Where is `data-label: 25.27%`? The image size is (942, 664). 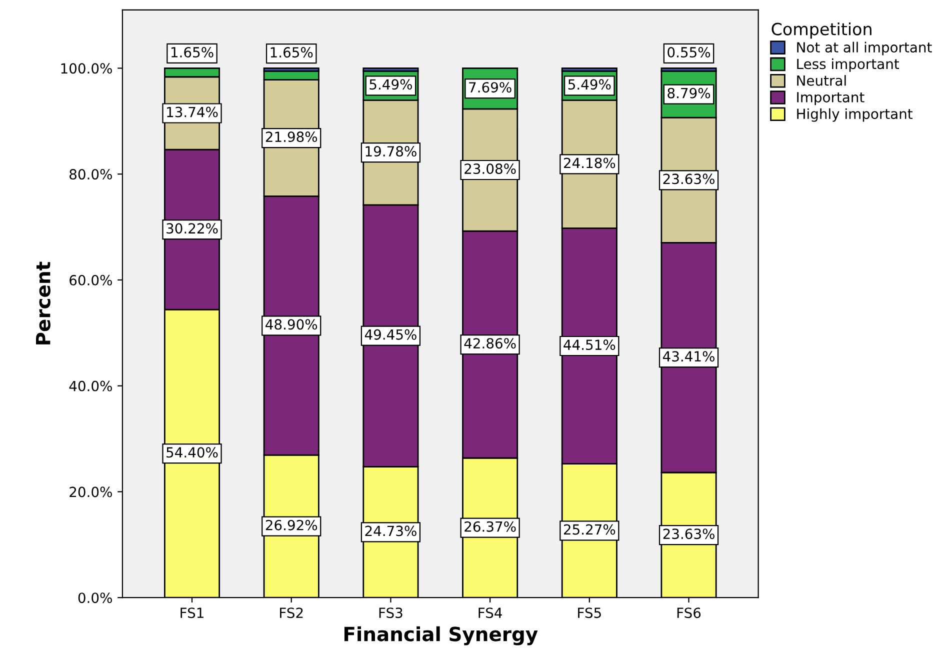 data-label: 25.27% is located at coordinates (590, 529).